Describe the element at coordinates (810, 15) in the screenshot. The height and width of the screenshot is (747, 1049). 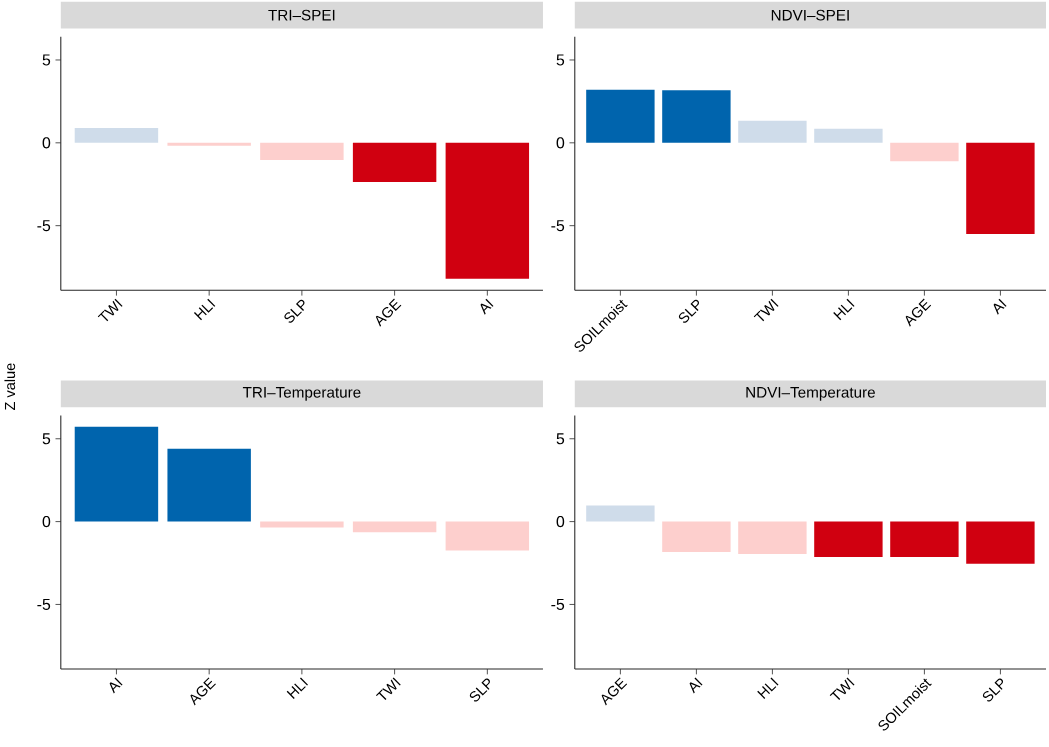
I see `chart-title: NDVI–SPEI` at that location.